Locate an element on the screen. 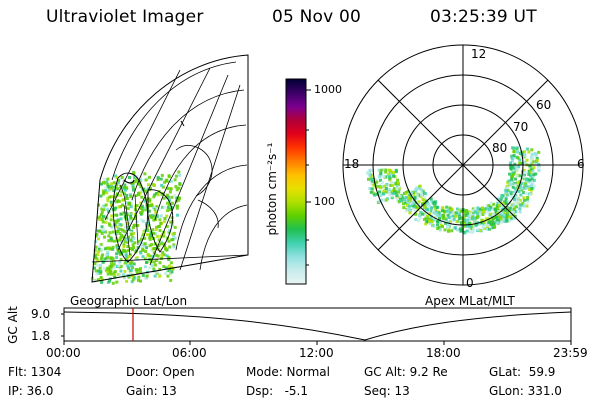 The image size is (600, 400). apex-caption: Apex MLat/MLT is located at coordinates (470, 301).